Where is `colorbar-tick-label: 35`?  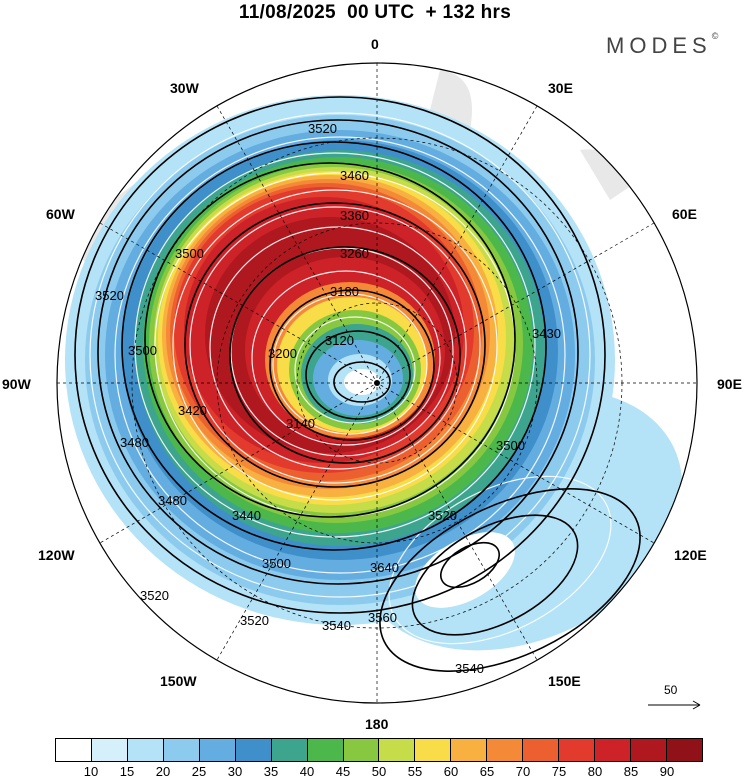
colorbar-tick-label: 35 is located at coordinates (271, 771).